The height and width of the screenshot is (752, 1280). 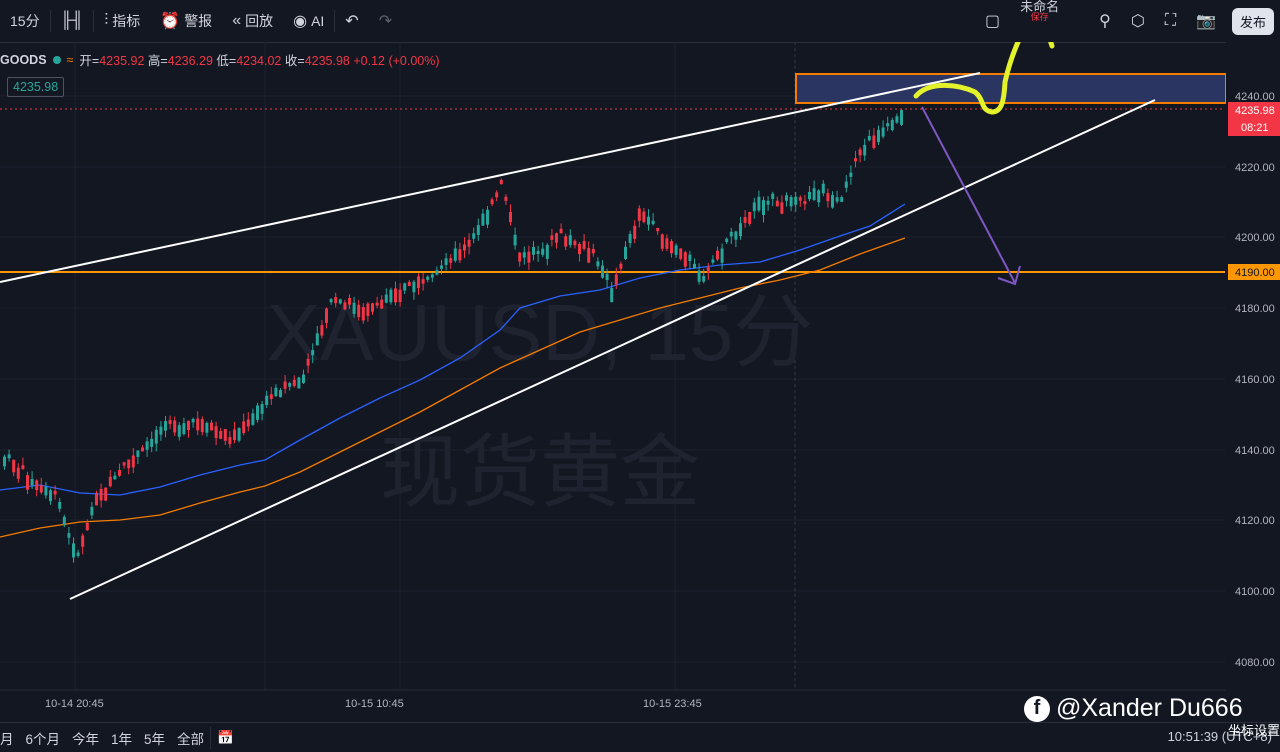 I want to click on date-range-button: 📅, so click(x=225, y=738).